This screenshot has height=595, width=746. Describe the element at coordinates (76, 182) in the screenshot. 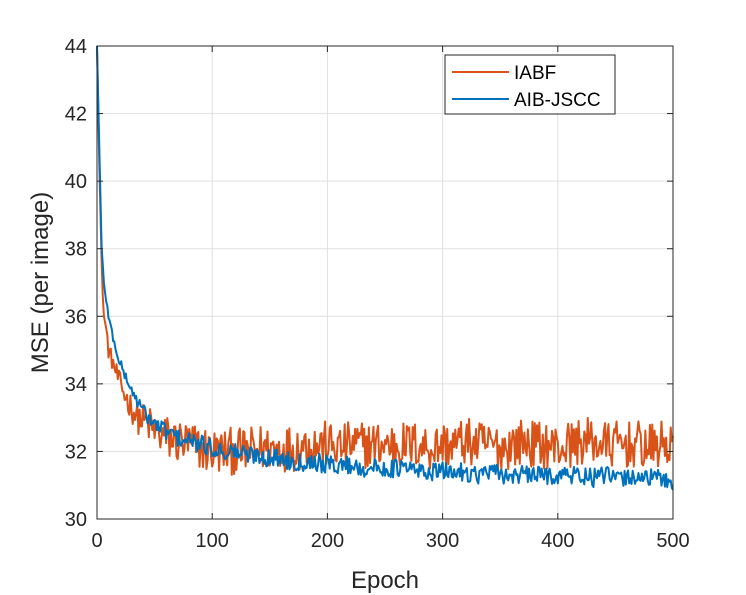

I see `y-tick-label: 40` at that location.